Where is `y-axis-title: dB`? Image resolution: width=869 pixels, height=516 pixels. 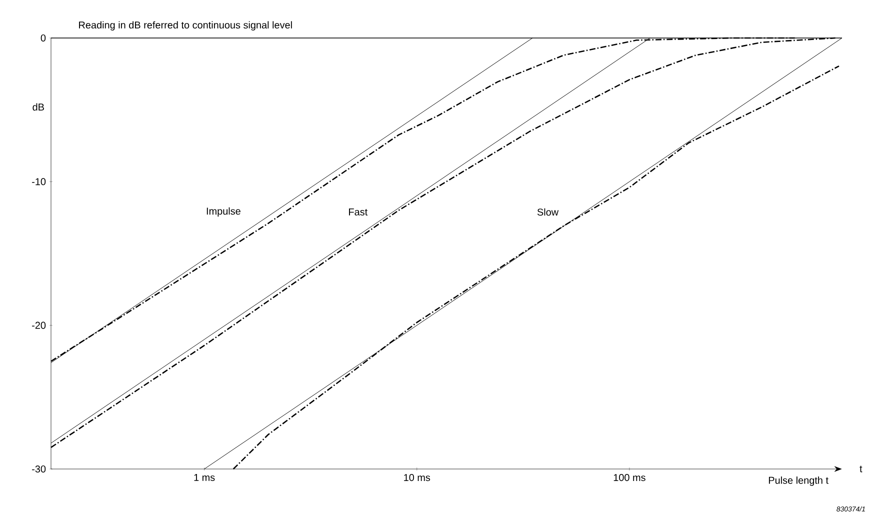 y-axis-title: dB is located at coordinates (38, 107).